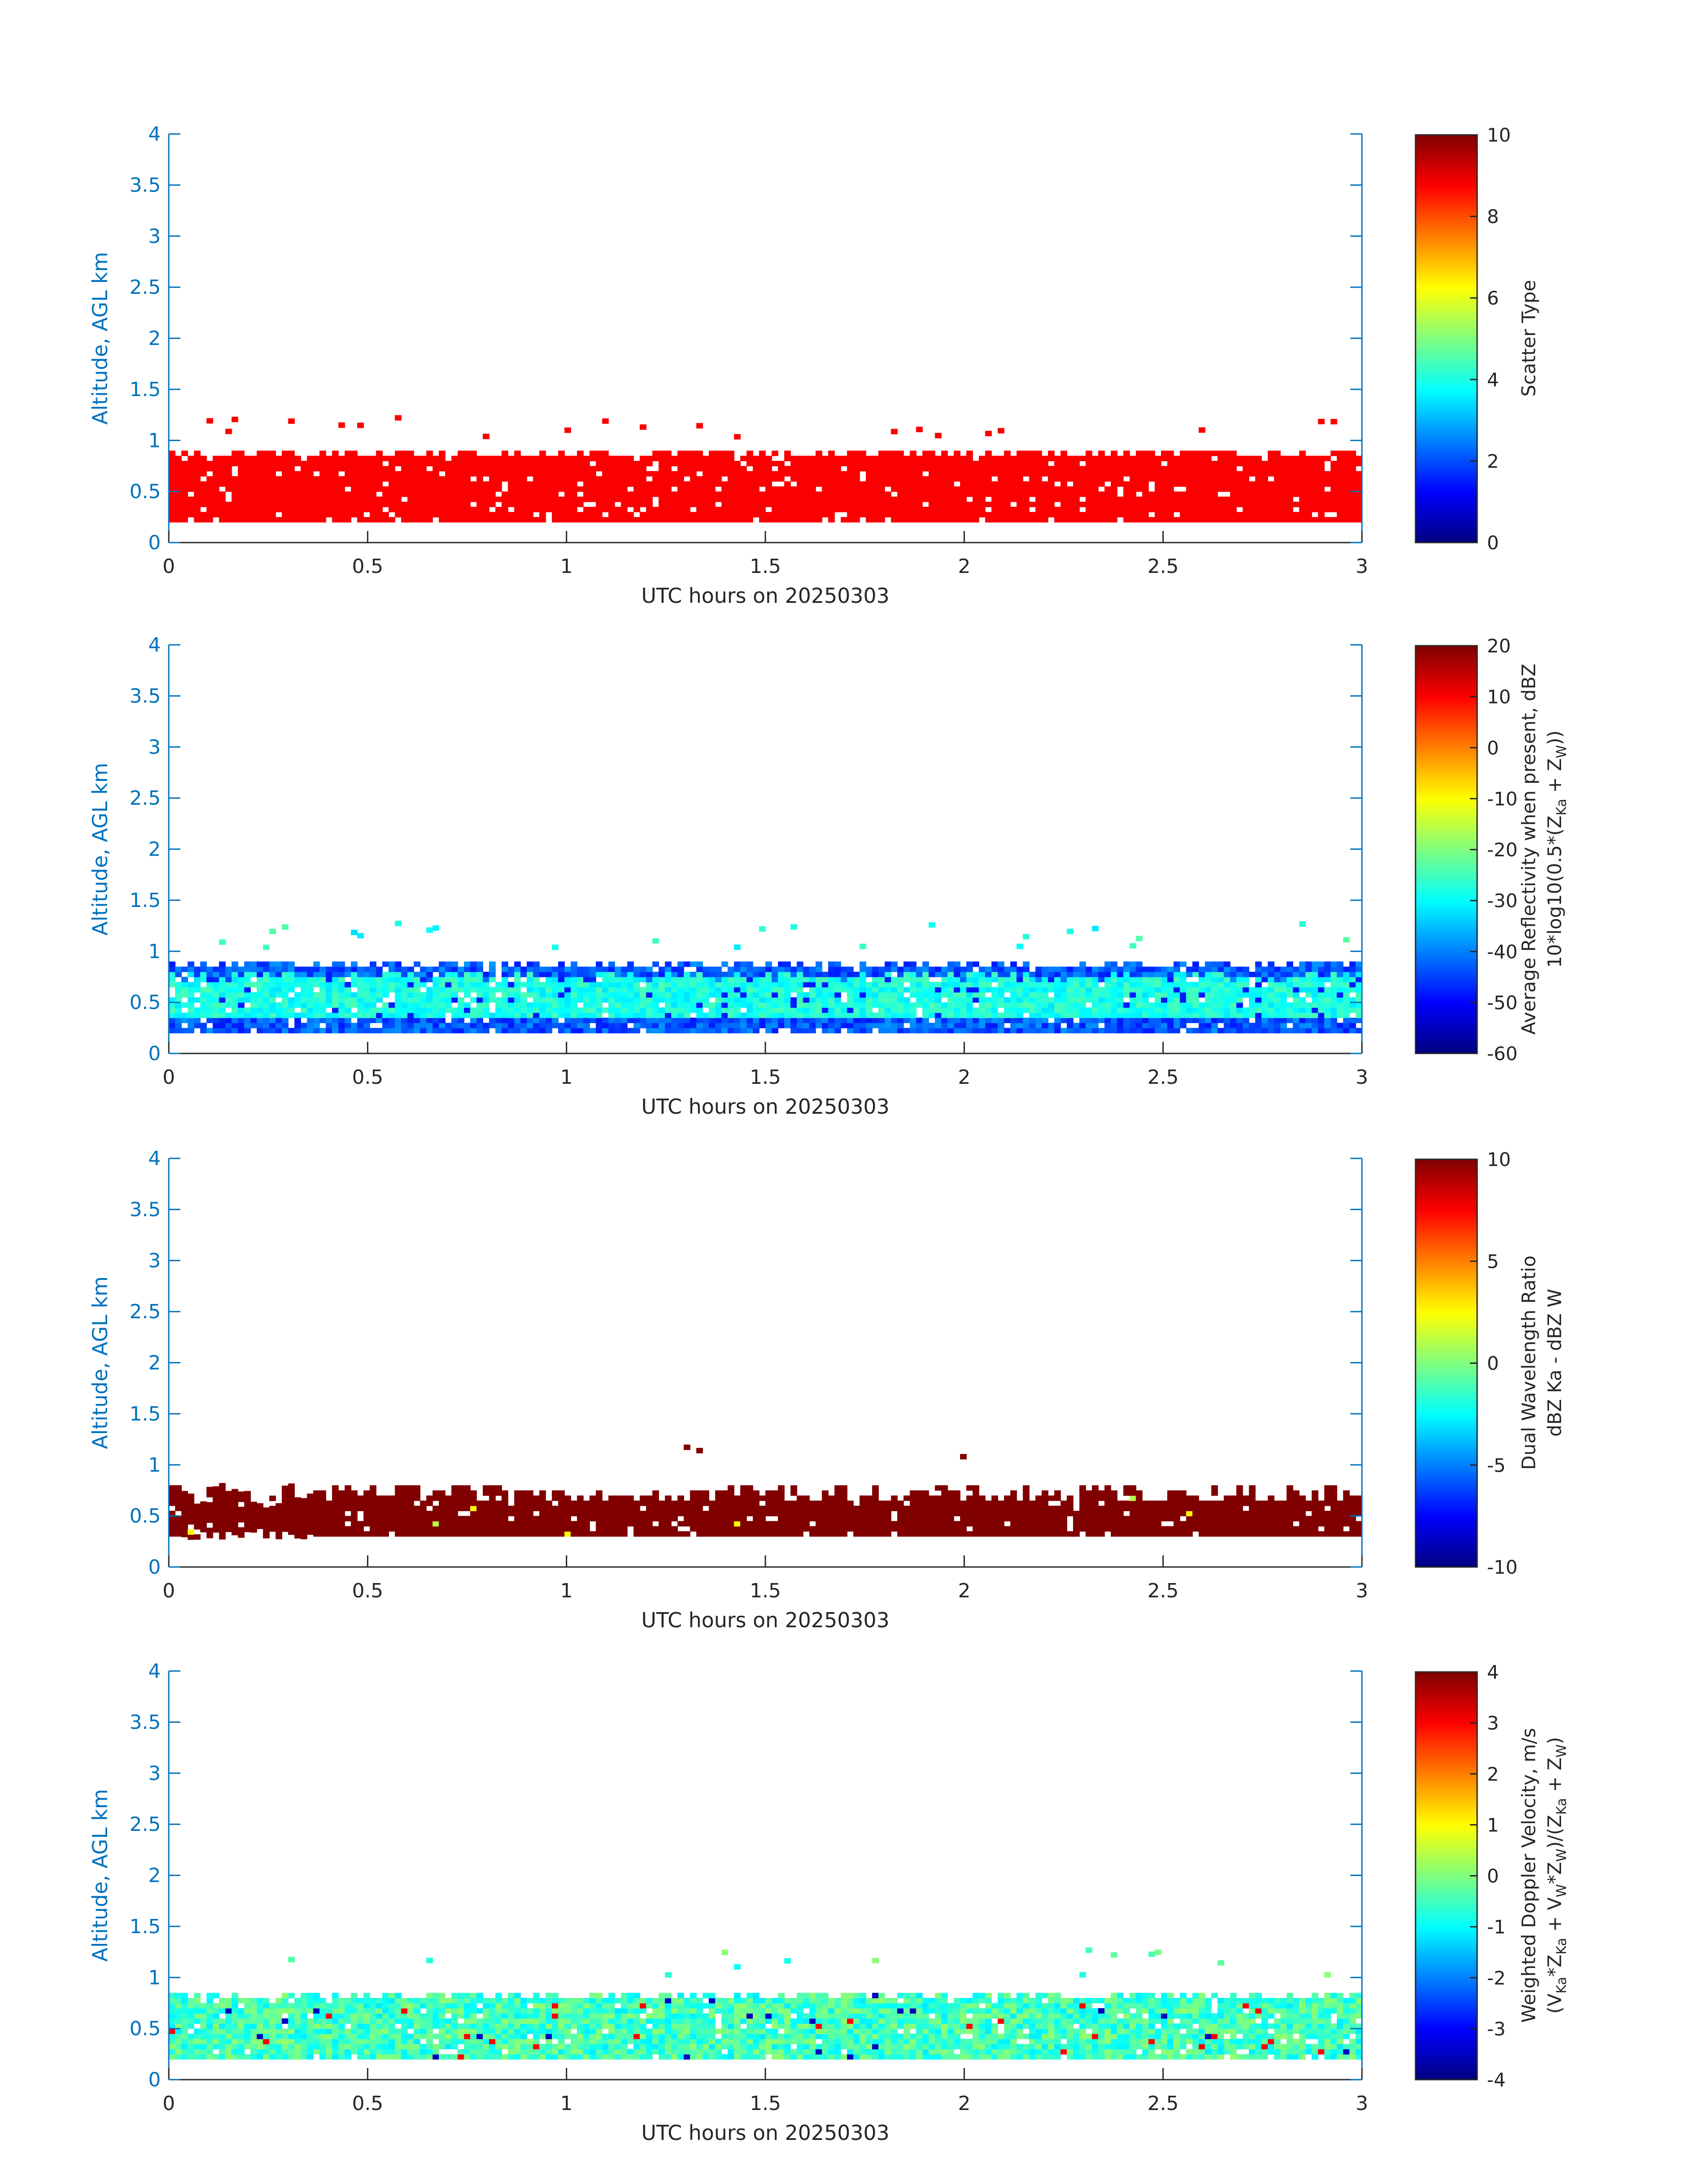 The image size is (1708, 2177). I want to click on y-tick-label: 1, so click(154, 440).